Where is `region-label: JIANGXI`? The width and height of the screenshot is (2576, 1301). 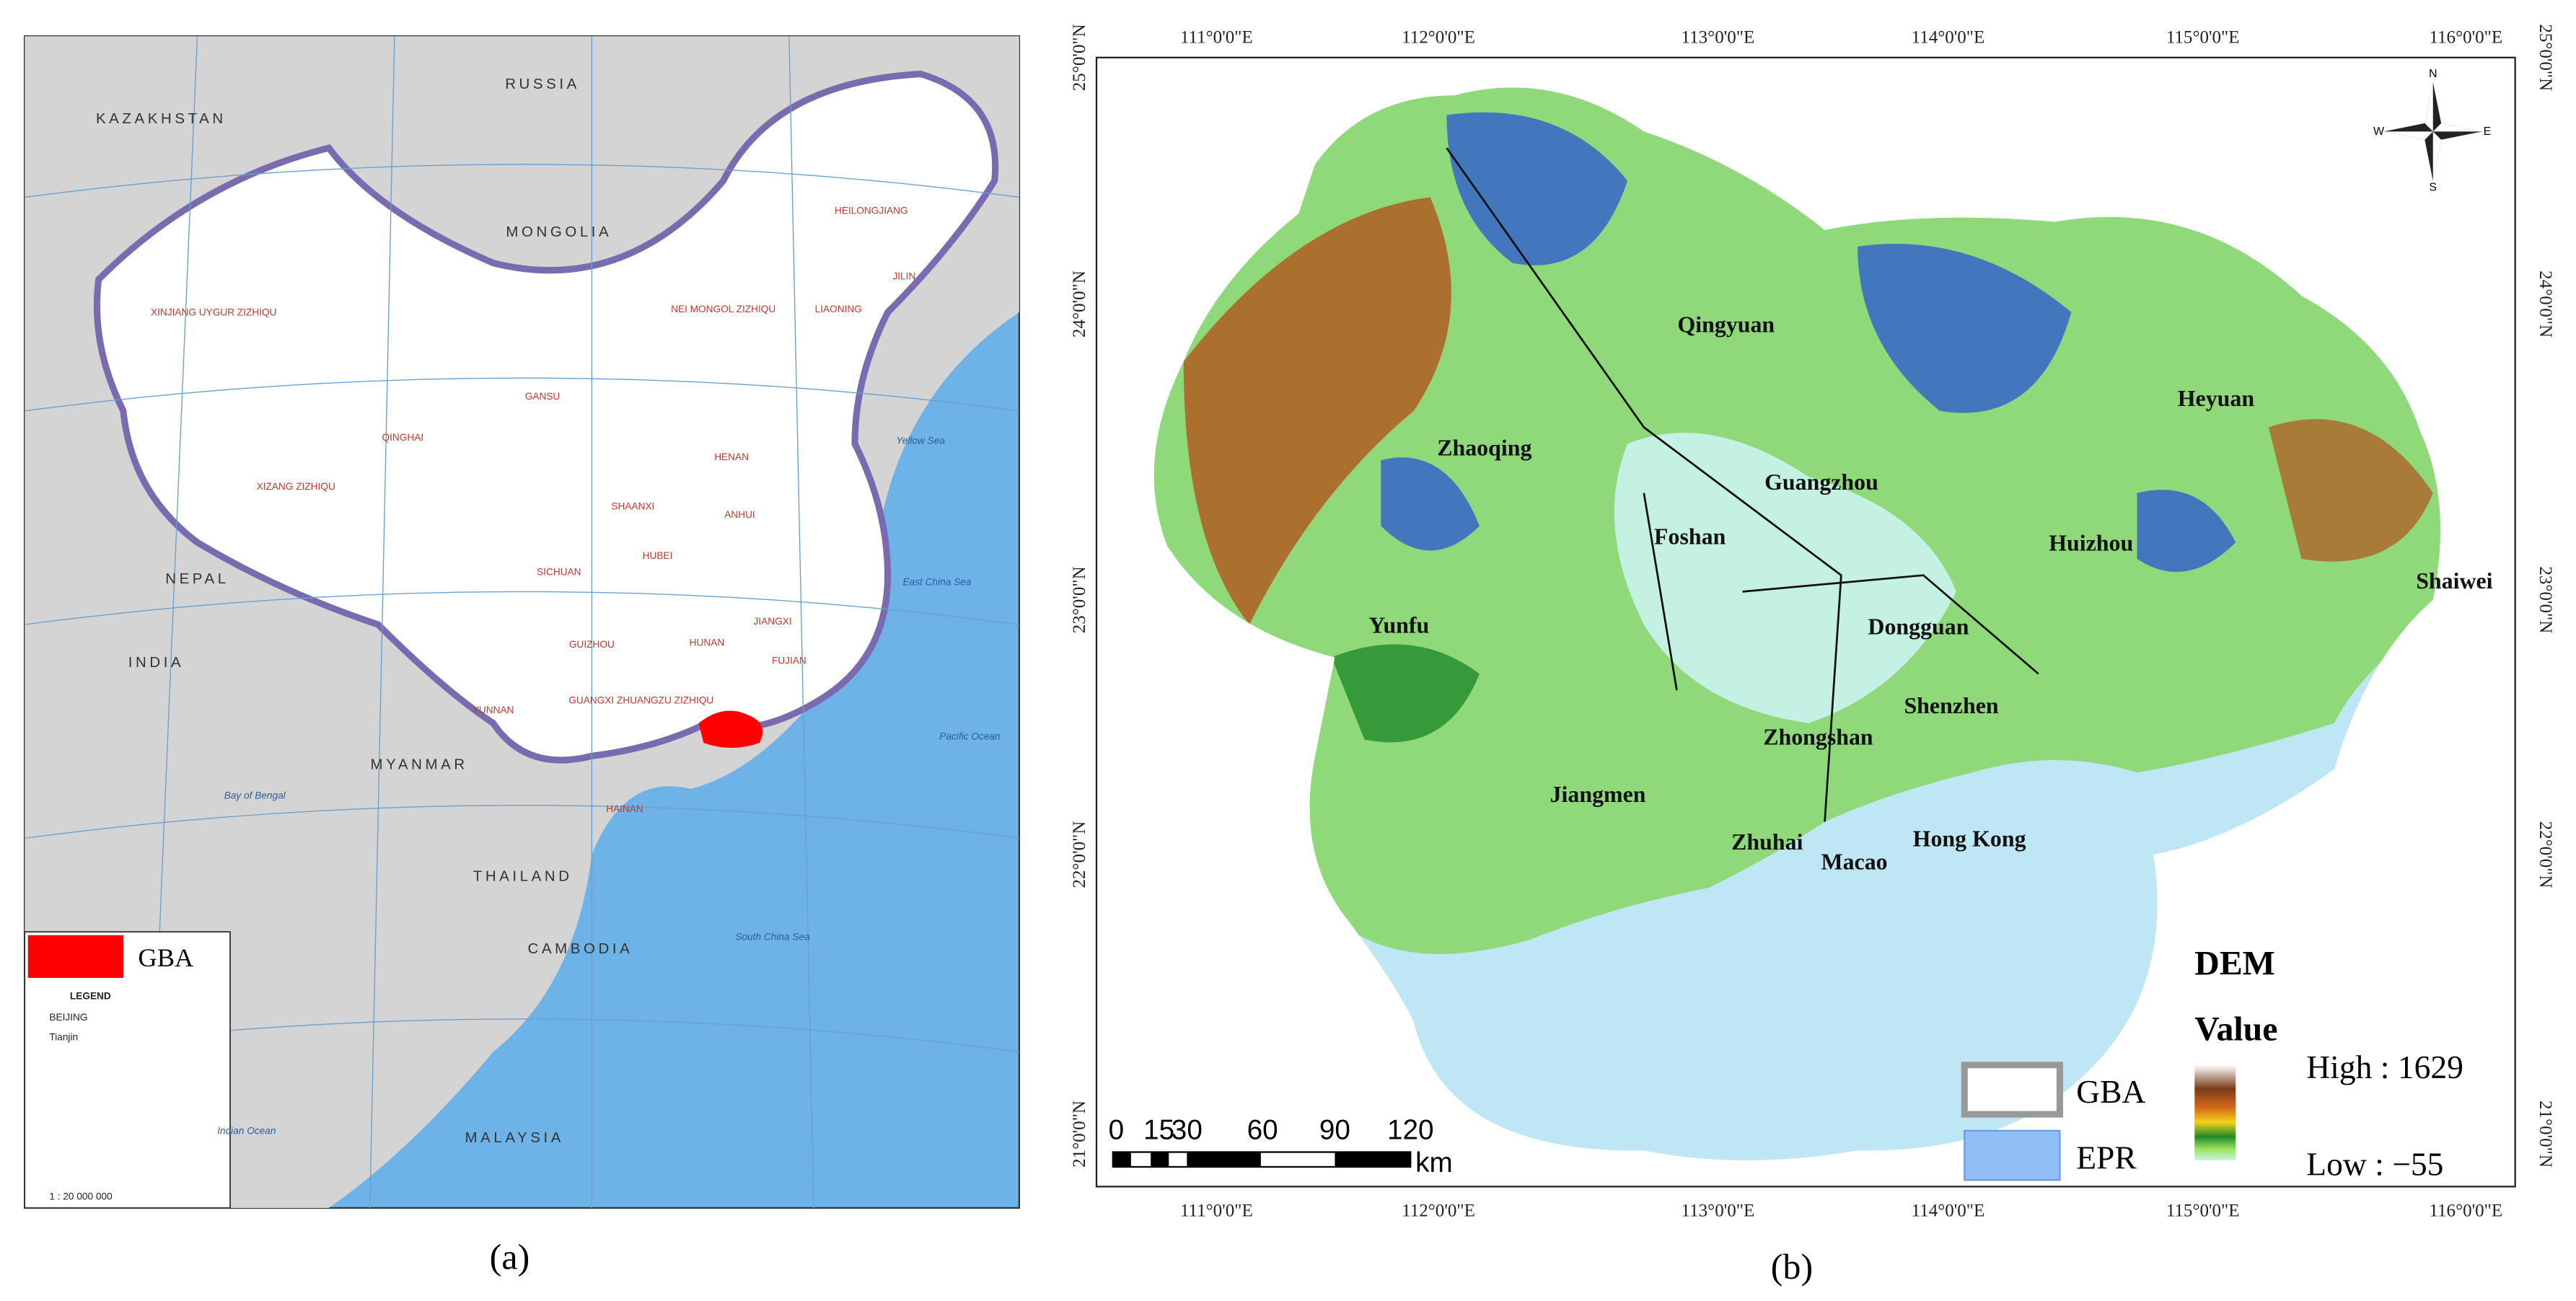 region-label: JIANGXI is located at coordinates (773, 621).